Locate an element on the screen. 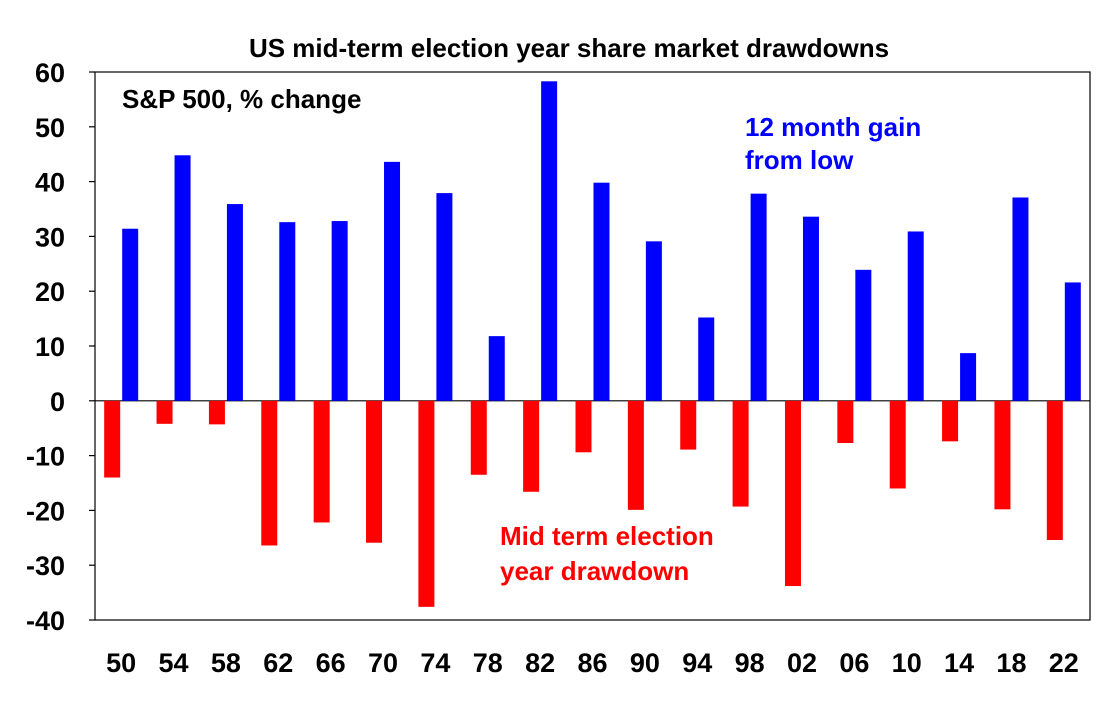 The image size is (1119, 715). x-tick-label: 14 is located at coordinates (959, 663).